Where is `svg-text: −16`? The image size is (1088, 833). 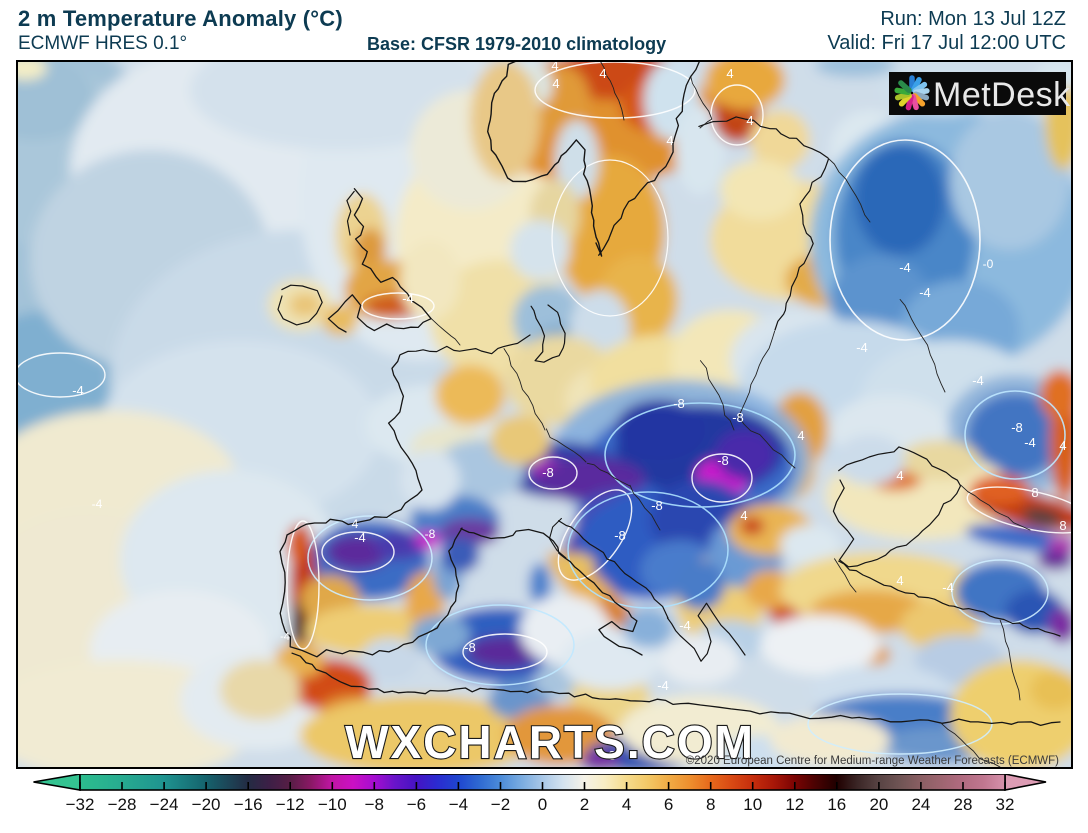
svg-text: −16 is located at coordinates (248, 804).